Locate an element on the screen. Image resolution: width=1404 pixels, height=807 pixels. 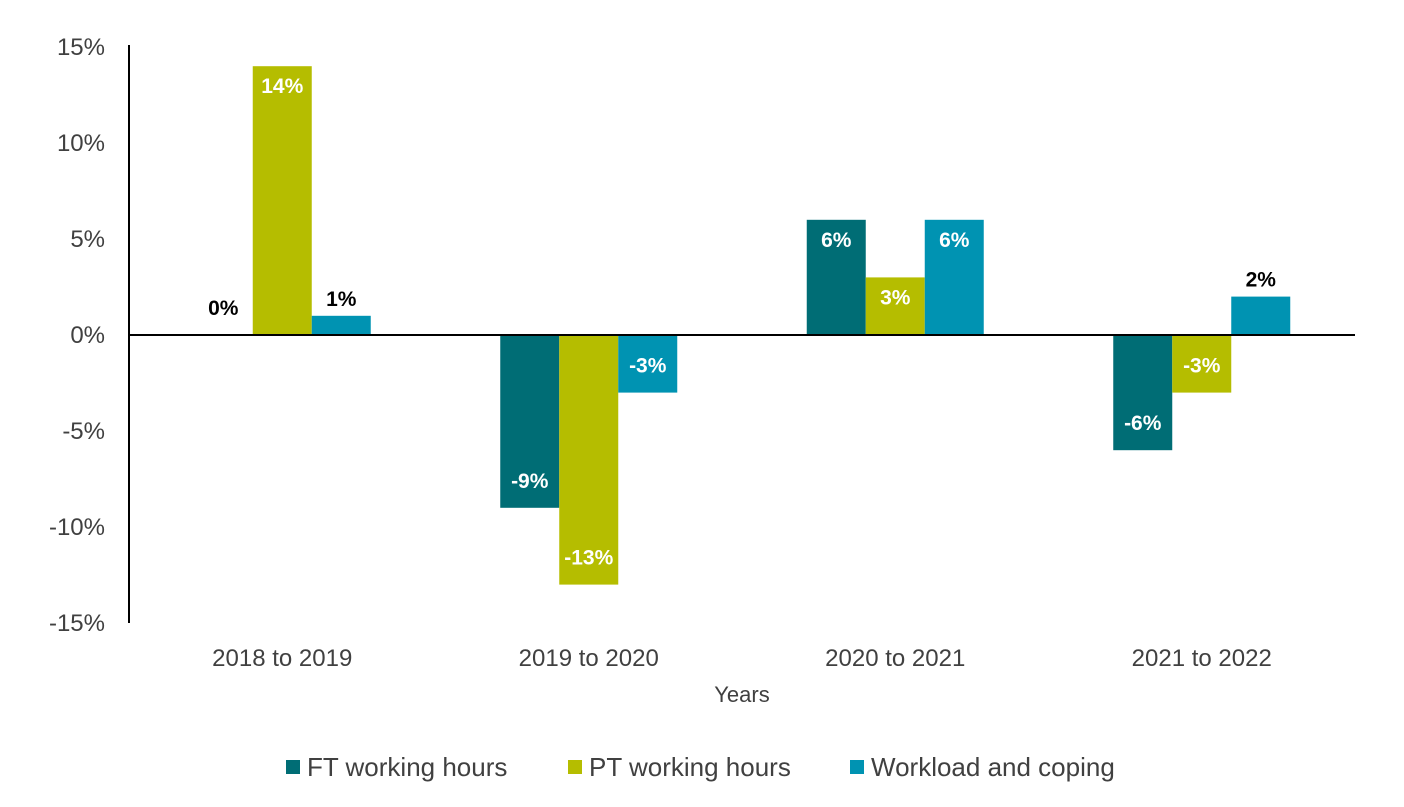
y-tick-labels: 15% 10% 5% 0% -5% -10% -15% is located at coordinates (77, 335).